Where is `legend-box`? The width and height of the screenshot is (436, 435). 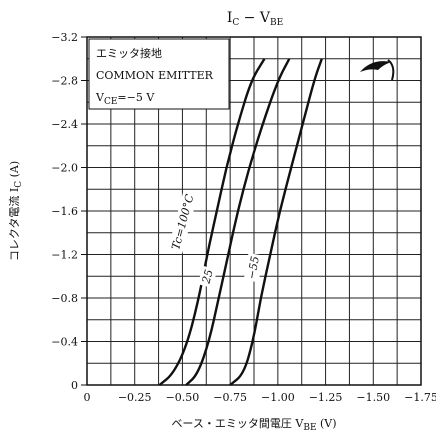 legend-box is located at coordinates (159, 74).